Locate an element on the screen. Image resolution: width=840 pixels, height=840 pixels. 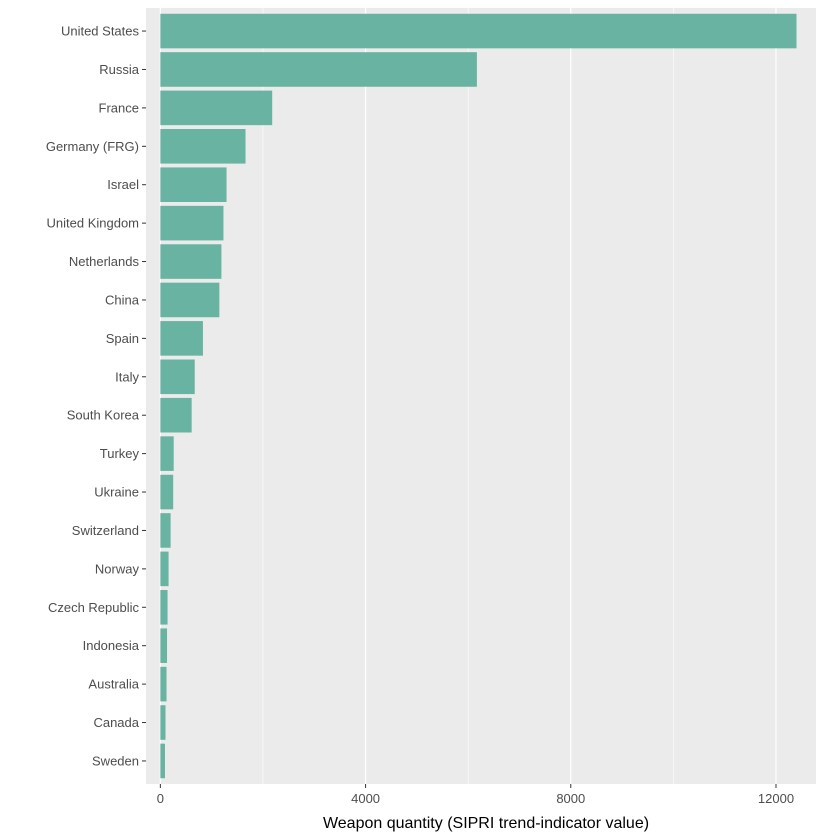
y-tick-label: United Kingdom is located at coordinates (93, 223).